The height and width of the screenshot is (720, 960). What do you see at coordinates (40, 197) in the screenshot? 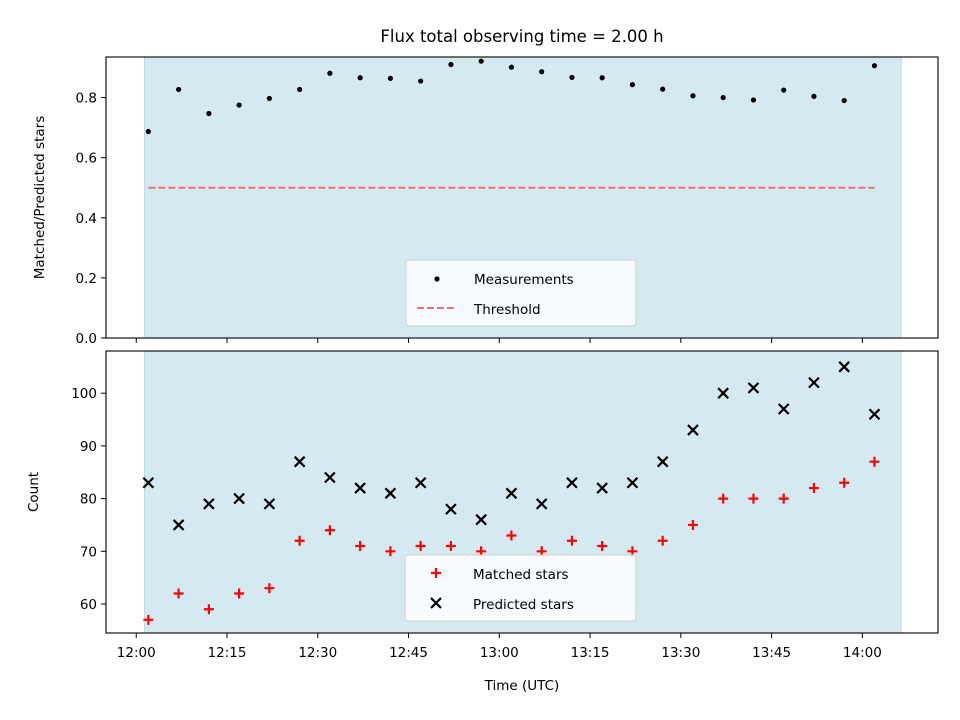
I see `top-y-axis-label: Matched/Predicted stars` at bounding box center [40, 197].